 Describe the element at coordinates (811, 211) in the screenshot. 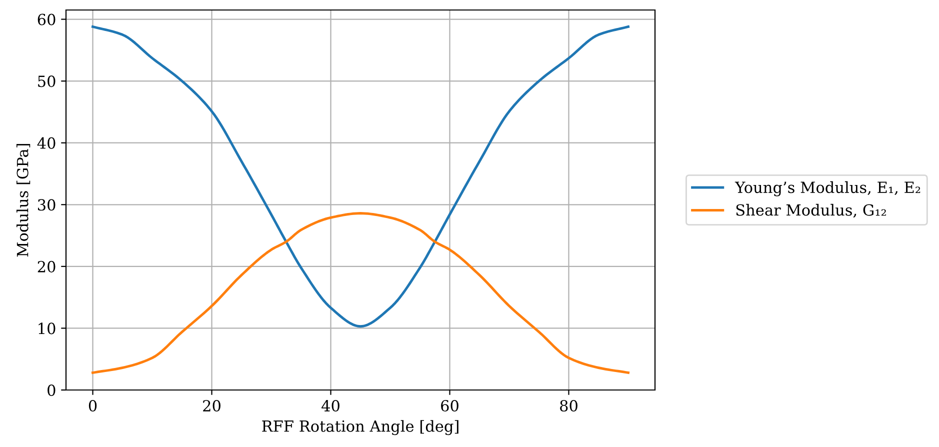

I see `legend-label: Shear Modulus, G₁₂` at that location.